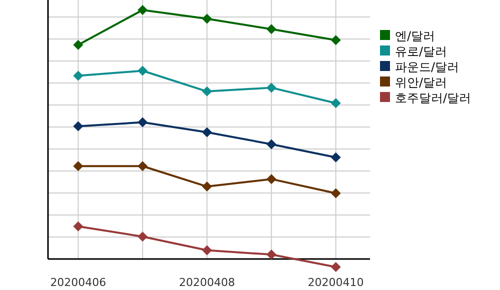  I want to click on legend-label: 위안/달러, so click(421, 83).